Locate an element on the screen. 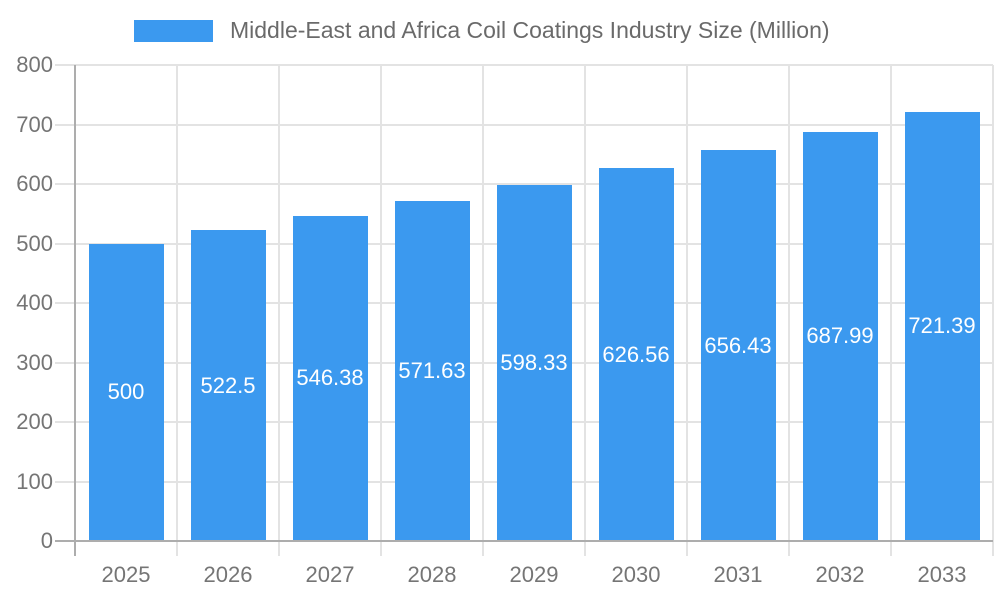 This screenshot has height=600, width=1000. x-axis-tick-label: 2025 is located at coordinates (126, 574).